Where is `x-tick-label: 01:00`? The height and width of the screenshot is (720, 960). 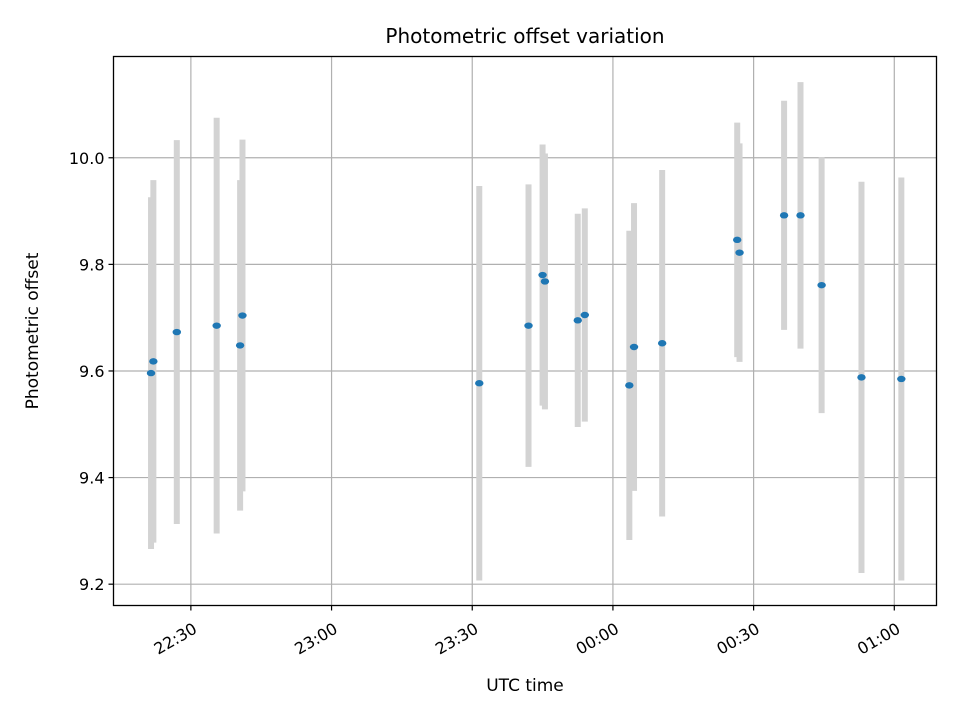 x-tick-label: 01:00 is located at coordinates (878, 639).